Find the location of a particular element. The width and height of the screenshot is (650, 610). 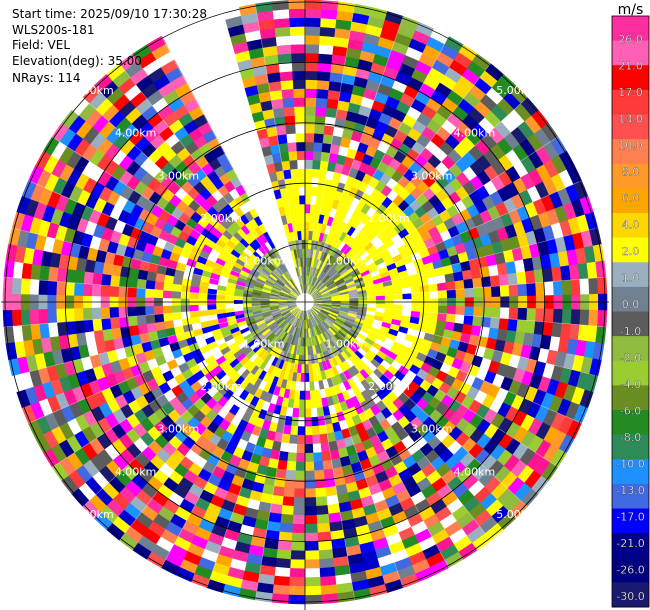

colorbar-tick-label: 6.0 is located at coordinates (631, 198).